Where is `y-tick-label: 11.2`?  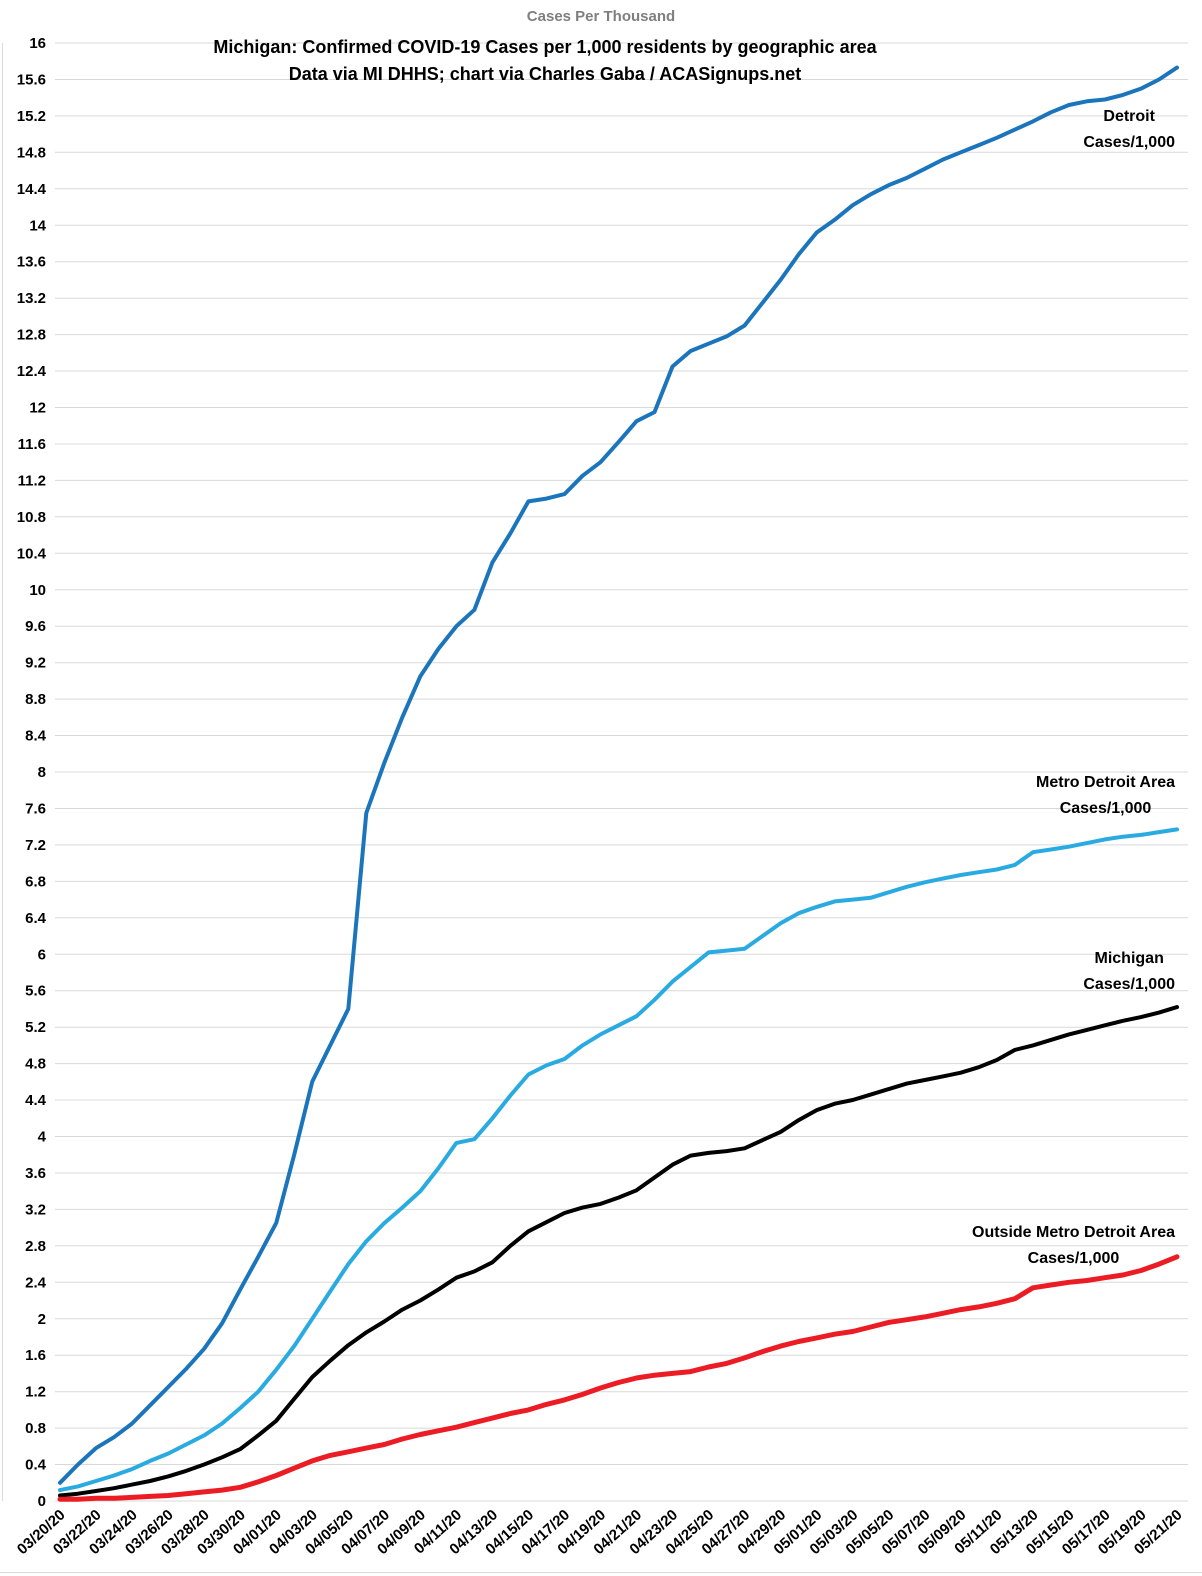
y-tick-label: 11.2 is located at coordinates (32, 480).